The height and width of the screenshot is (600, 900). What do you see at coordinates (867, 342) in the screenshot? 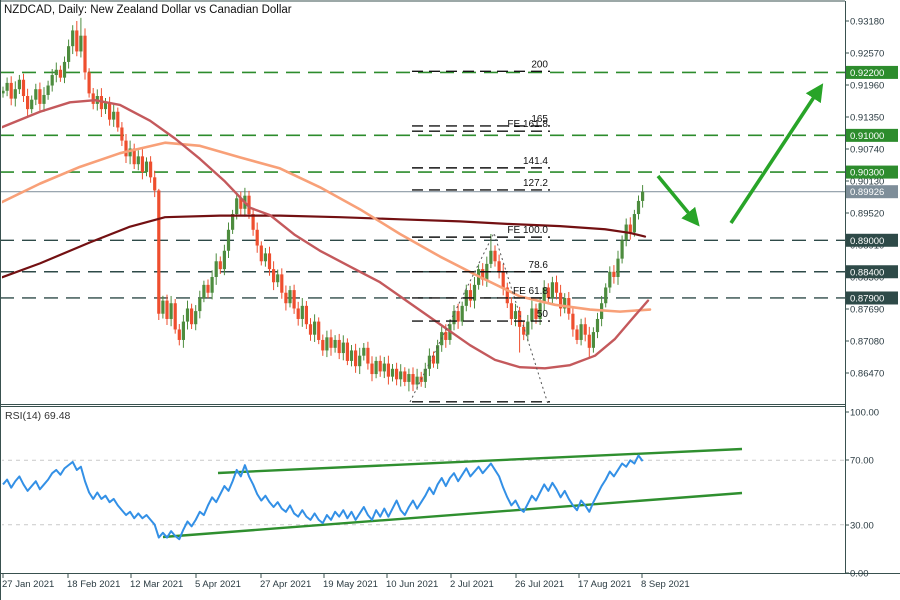
I see `price-tick-label: 0.87080` at bounding box center [867, 342].